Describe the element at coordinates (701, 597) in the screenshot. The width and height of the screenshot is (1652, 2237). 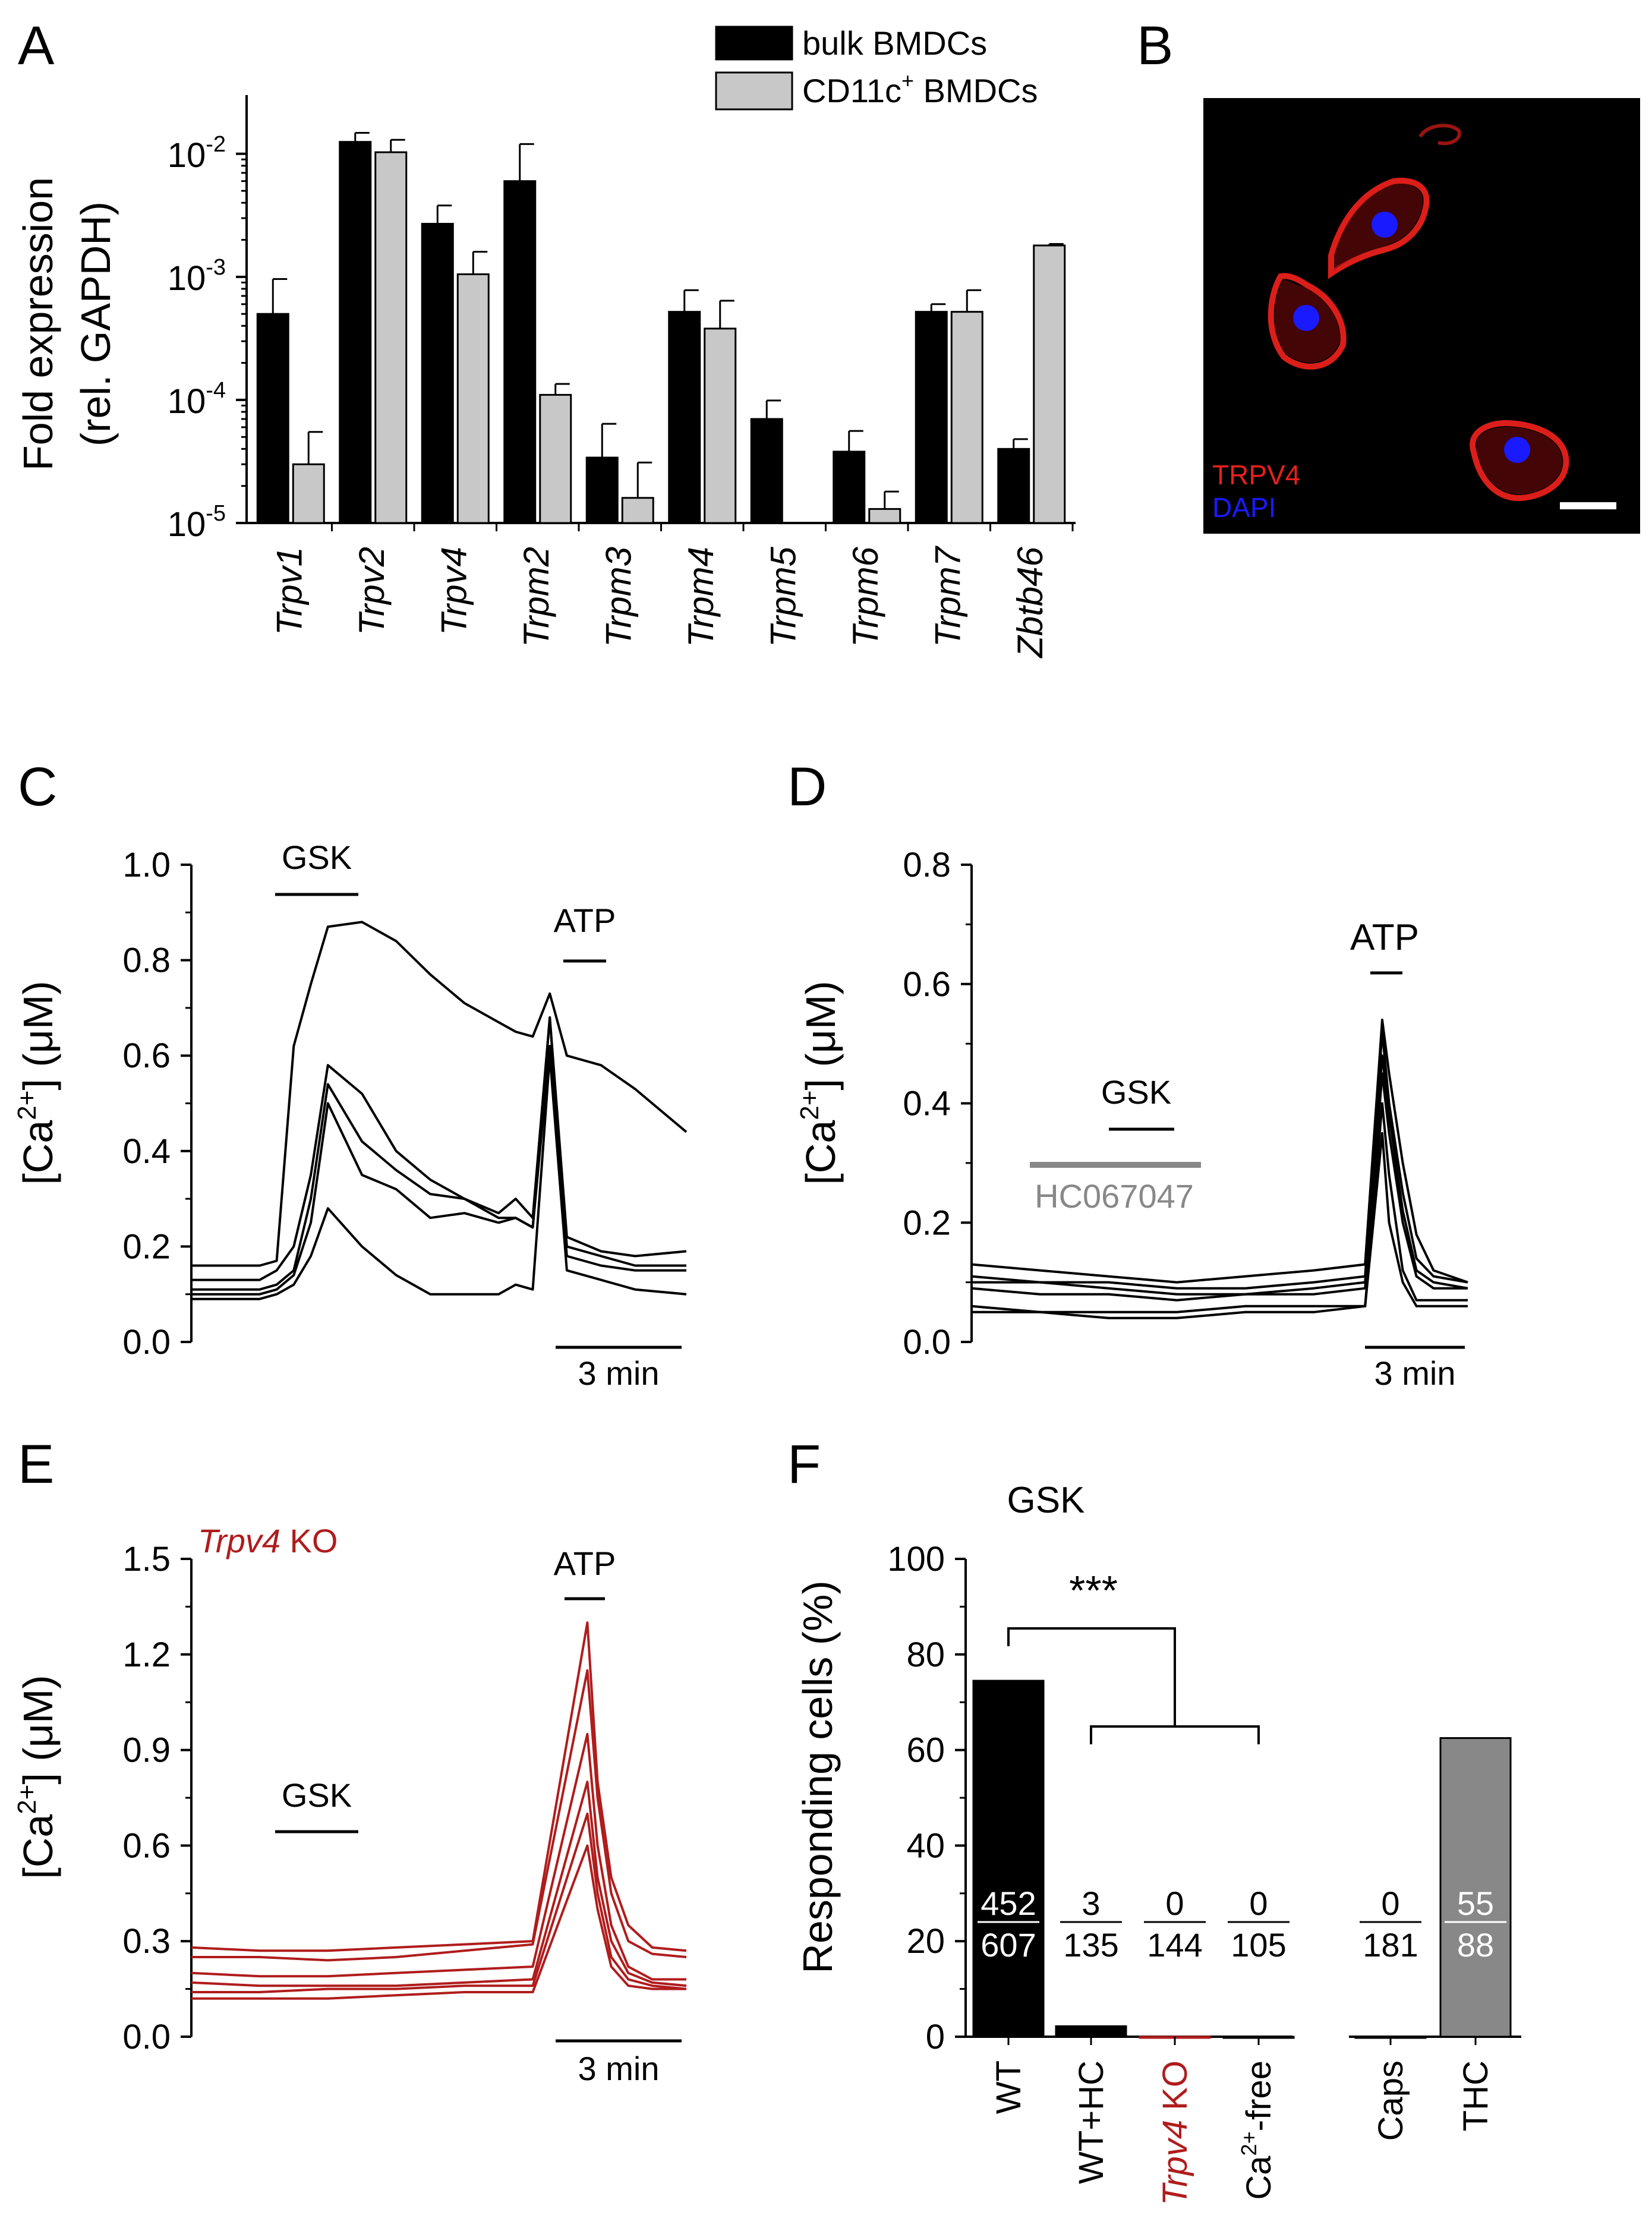
I see `x-tick-label-a: Trpm4` at that location.